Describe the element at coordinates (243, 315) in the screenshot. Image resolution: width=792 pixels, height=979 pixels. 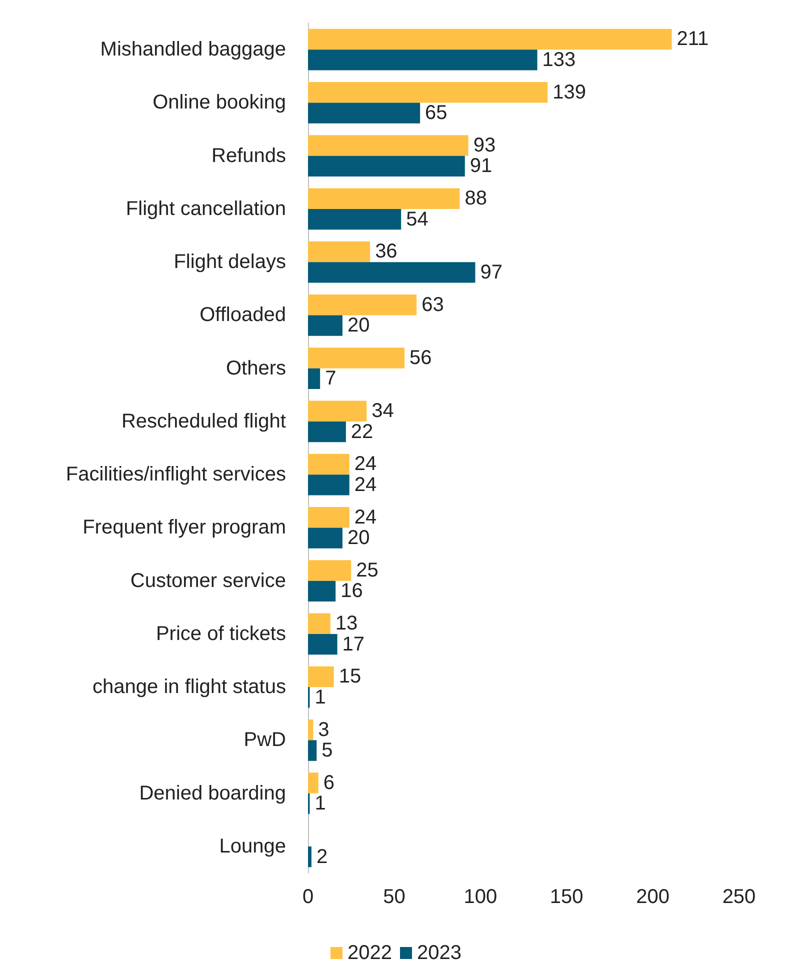
I see `y-tick-label: Offloaded` at that location.